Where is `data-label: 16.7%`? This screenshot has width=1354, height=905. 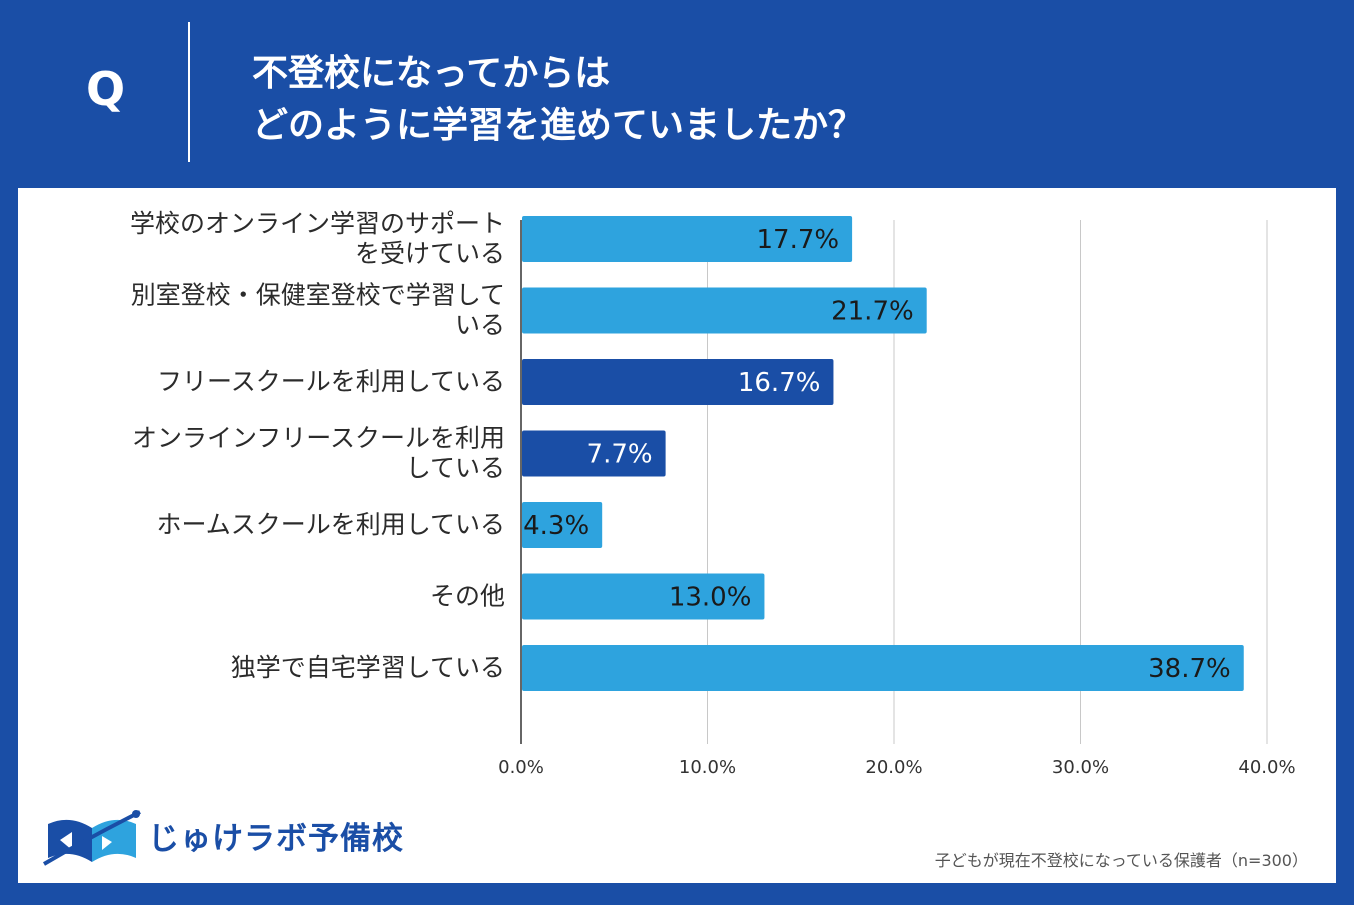
data-label: 16.7% is located at coordinates (779, 383).